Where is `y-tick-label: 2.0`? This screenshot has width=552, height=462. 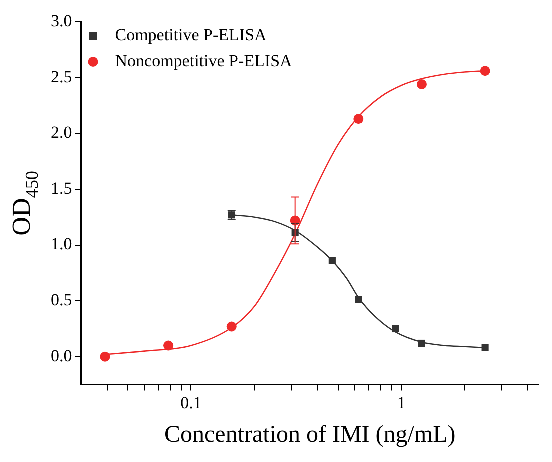 y-tick-label: 2.0 is located at coordinates (61, 132).